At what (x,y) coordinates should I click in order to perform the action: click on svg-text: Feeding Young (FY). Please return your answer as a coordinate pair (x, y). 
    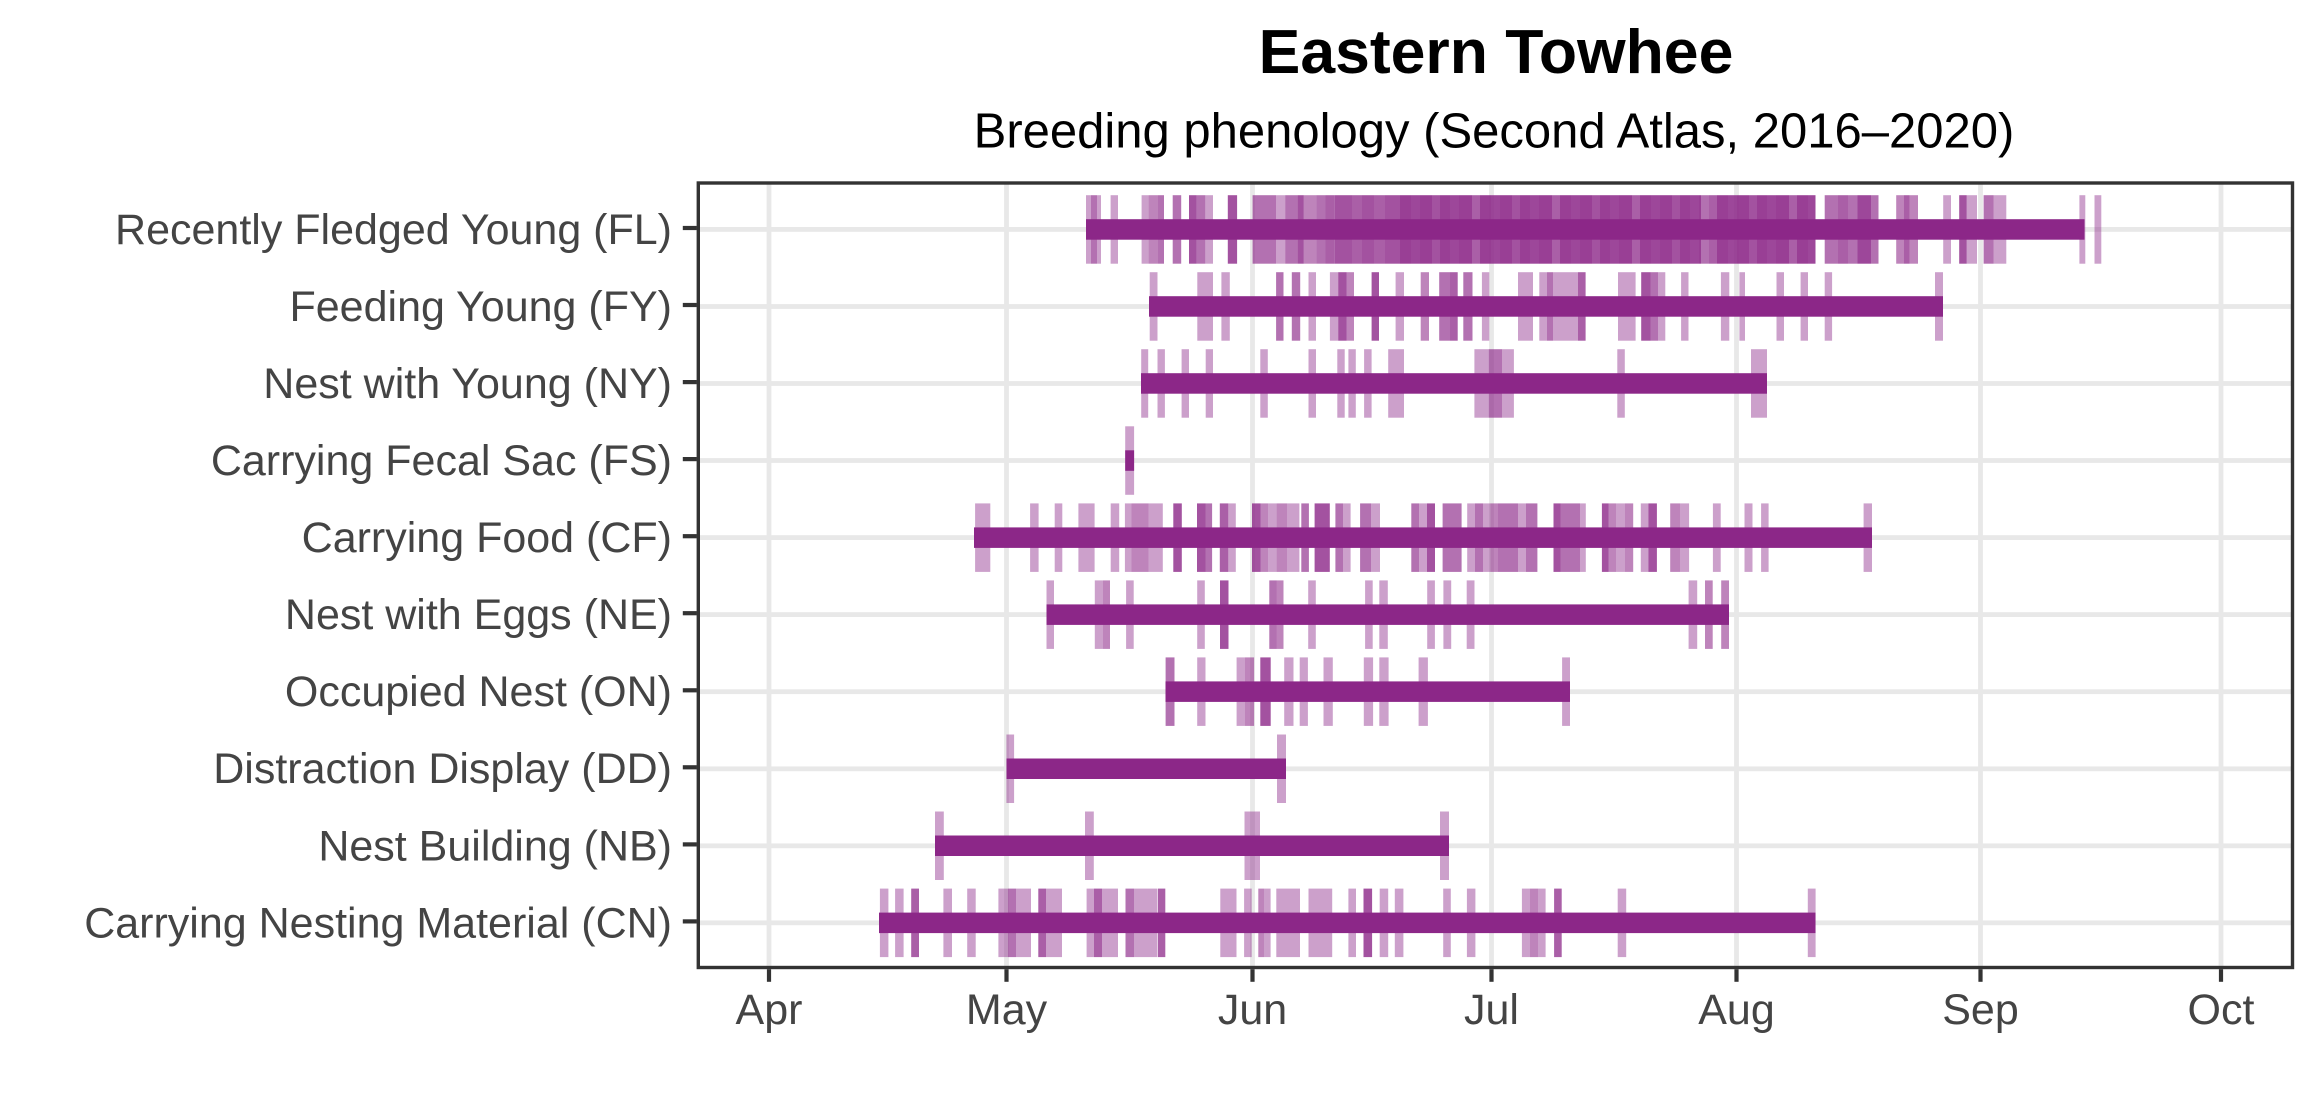
    Looking at the image, I should click on (481, 307).